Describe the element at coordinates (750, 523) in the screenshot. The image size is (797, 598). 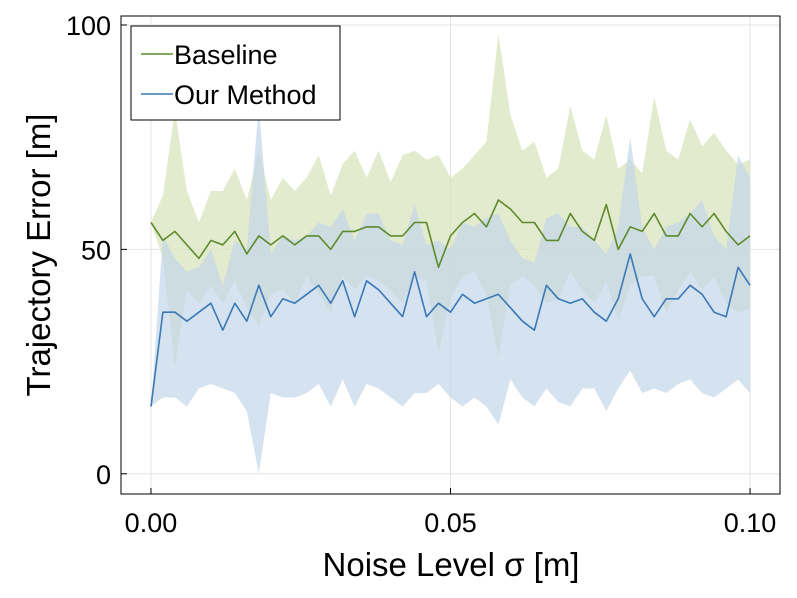
I see `x-tick-label-2: 0.10` at that location.